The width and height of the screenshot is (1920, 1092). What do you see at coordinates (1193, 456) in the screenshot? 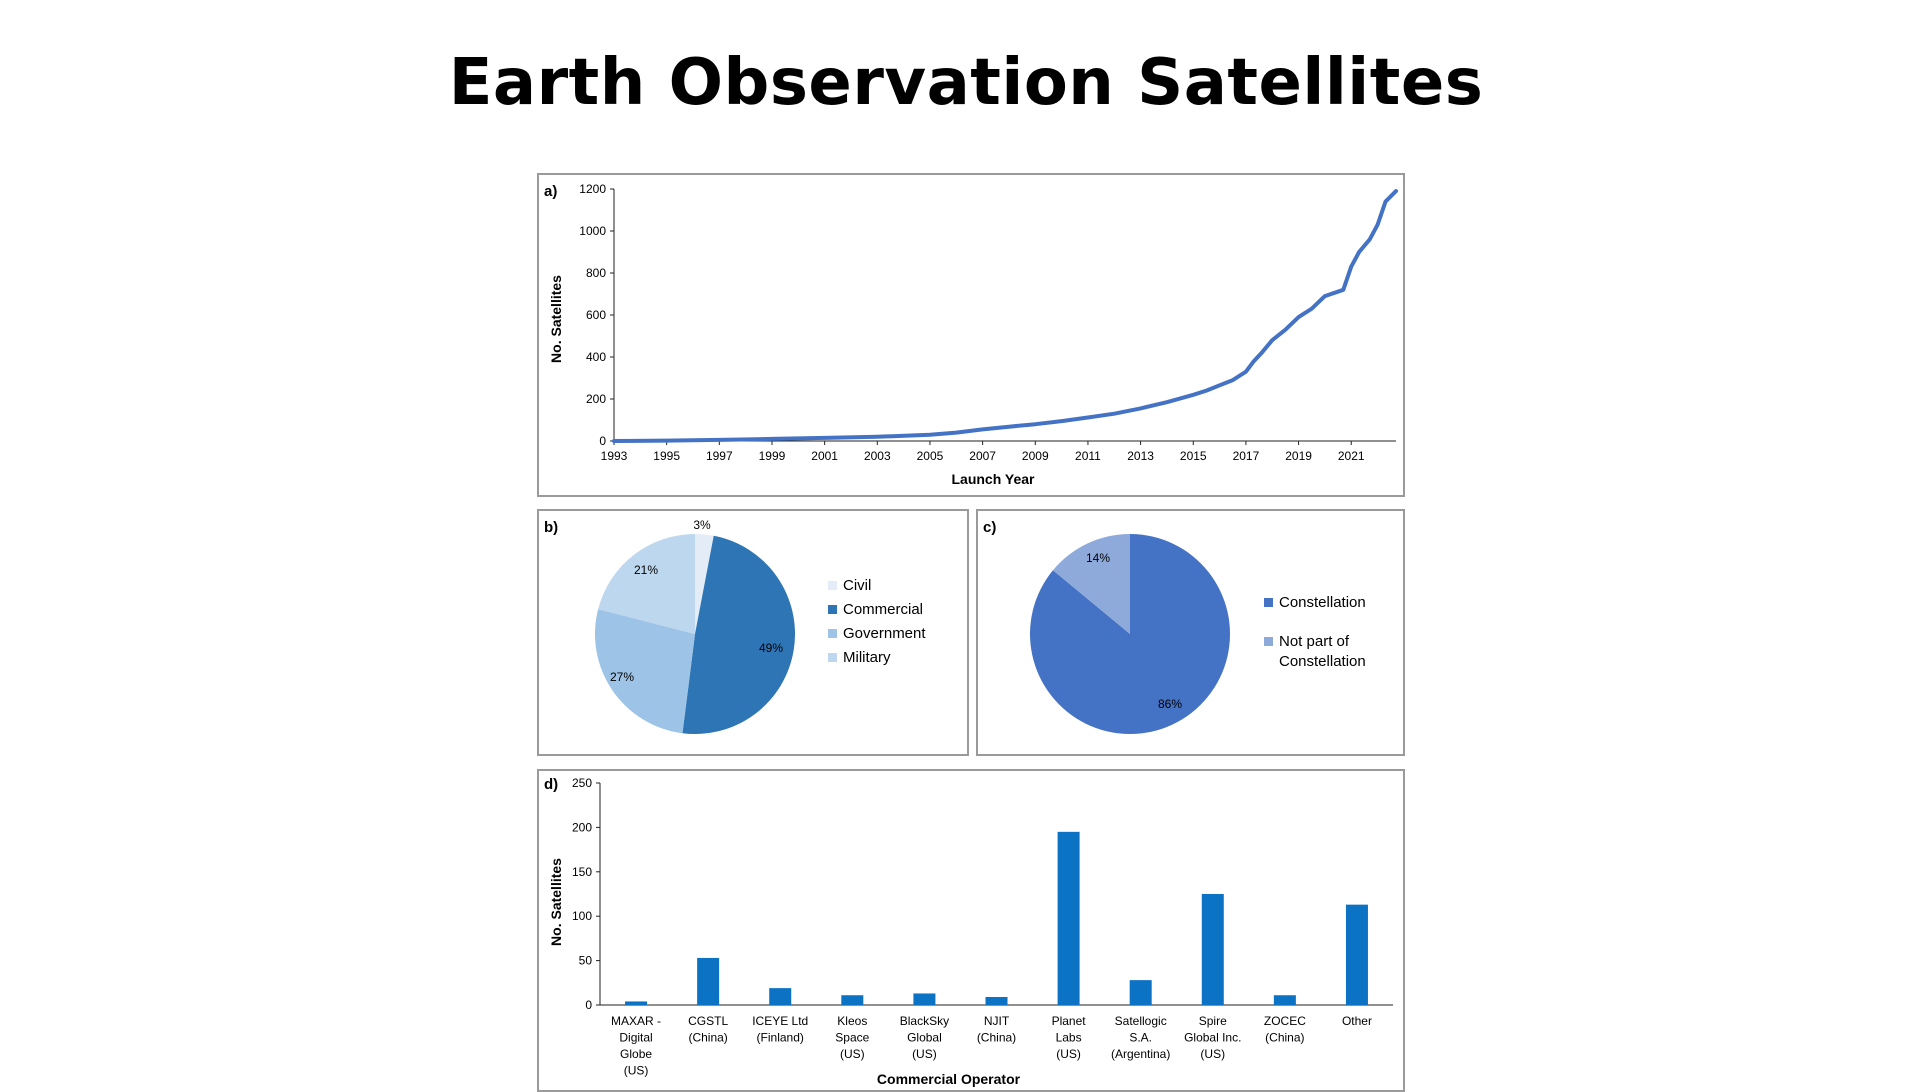
I see `x-tick-label: 2015` at bounding box center [1193, 456].